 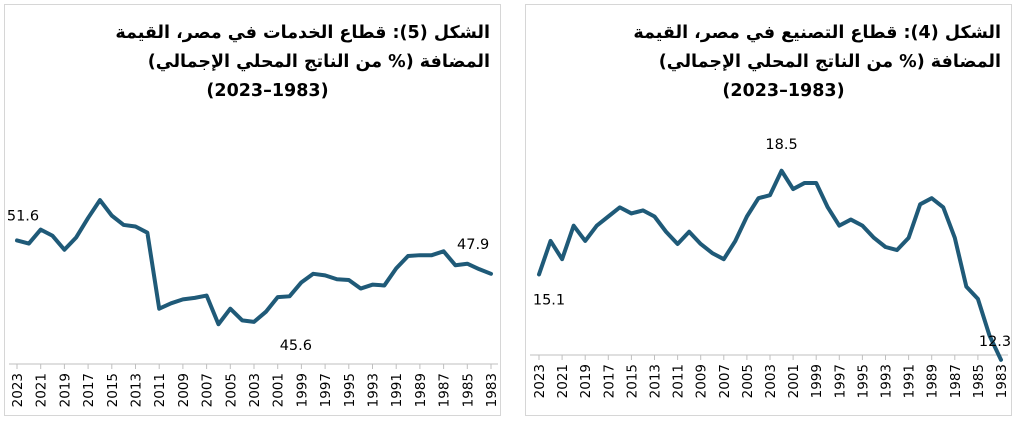 I want to click on data-label: 45.6, so click(x=296, y=346).